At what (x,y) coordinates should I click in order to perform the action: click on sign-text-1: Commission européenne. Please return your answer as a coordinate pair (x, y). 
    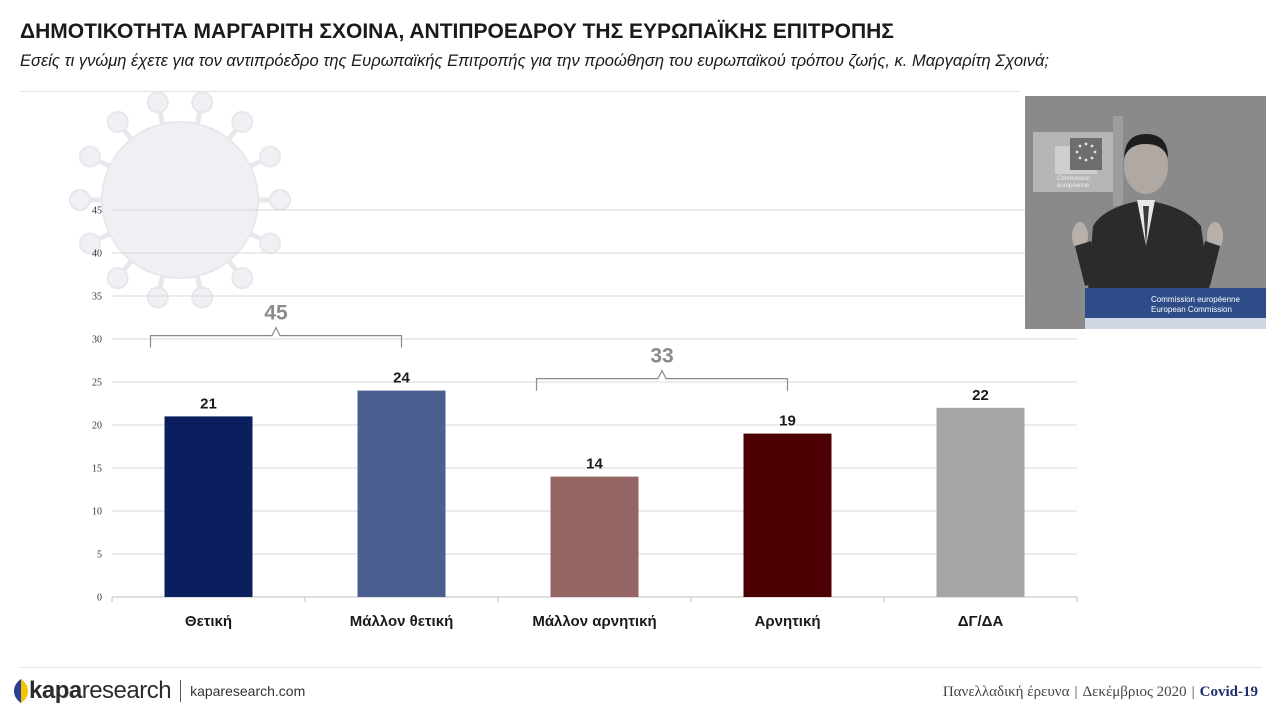
    Looking at the image, I should click on (1195, 299).